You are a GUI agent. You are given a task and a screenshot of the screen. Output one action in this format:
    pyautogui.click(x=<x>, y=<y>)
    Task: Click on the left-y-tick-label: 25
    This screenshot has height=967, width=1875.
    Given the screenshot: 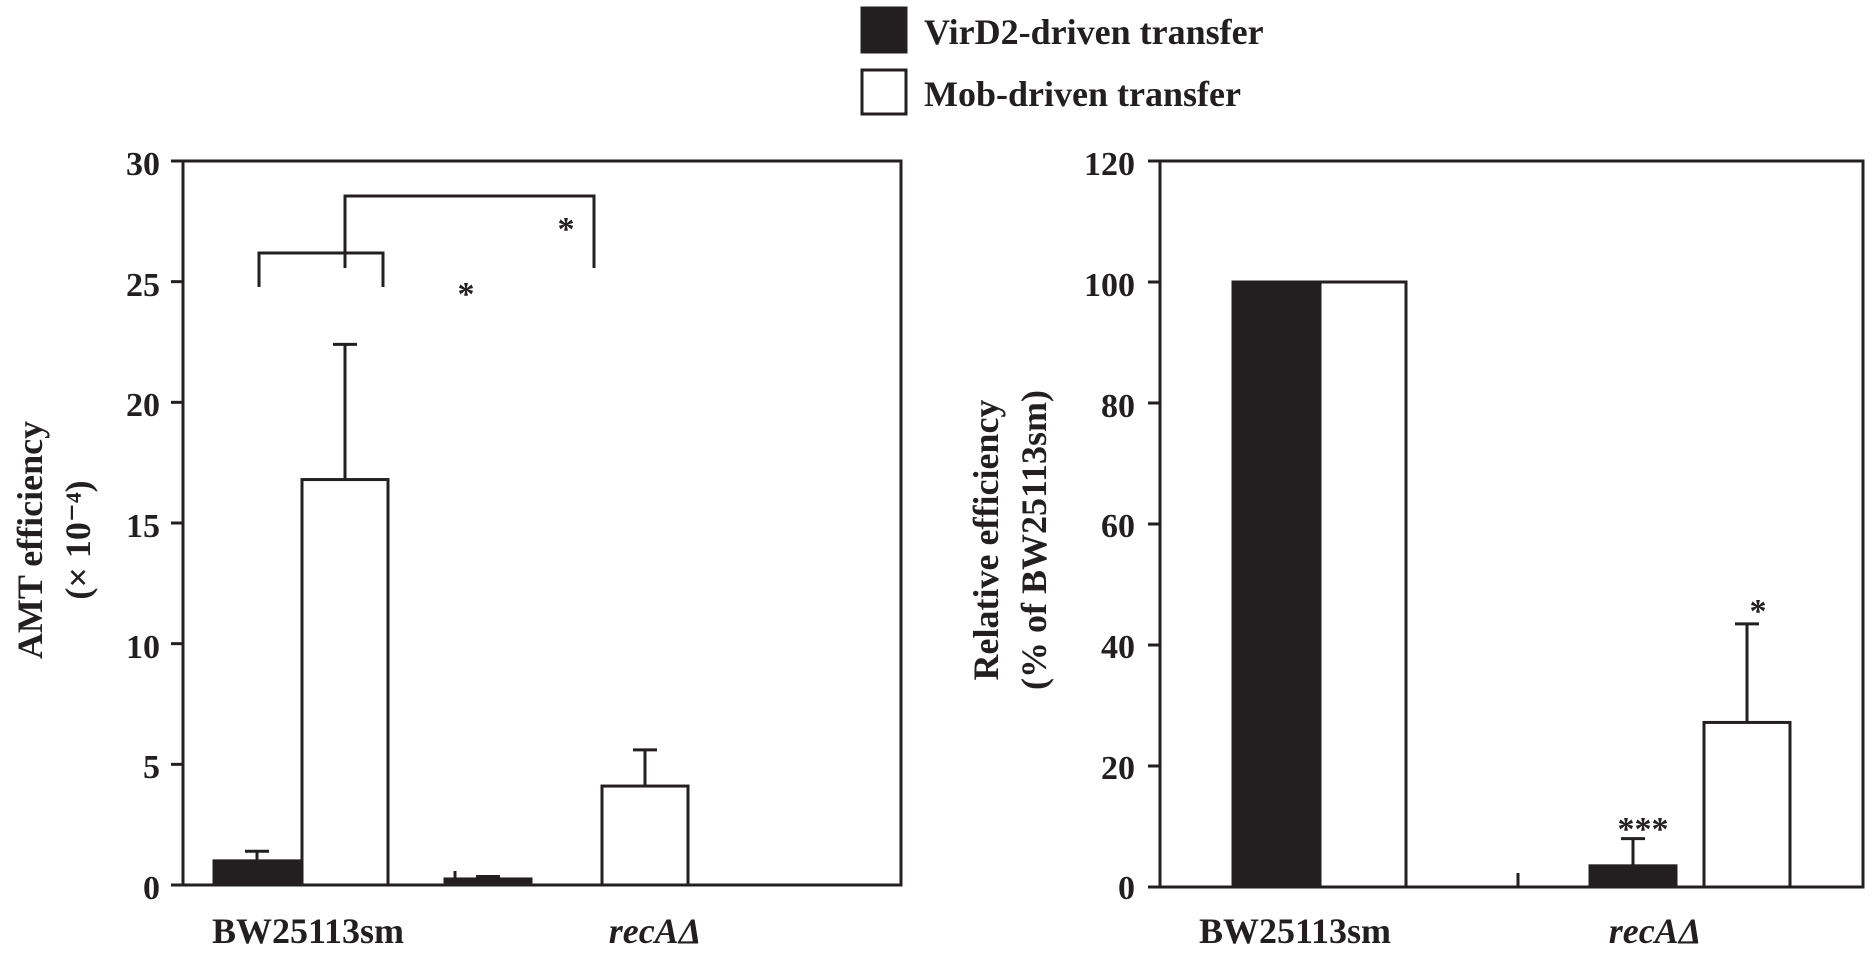 What is the action you would take?
    pyautogui.click(x=143, y=285)
    